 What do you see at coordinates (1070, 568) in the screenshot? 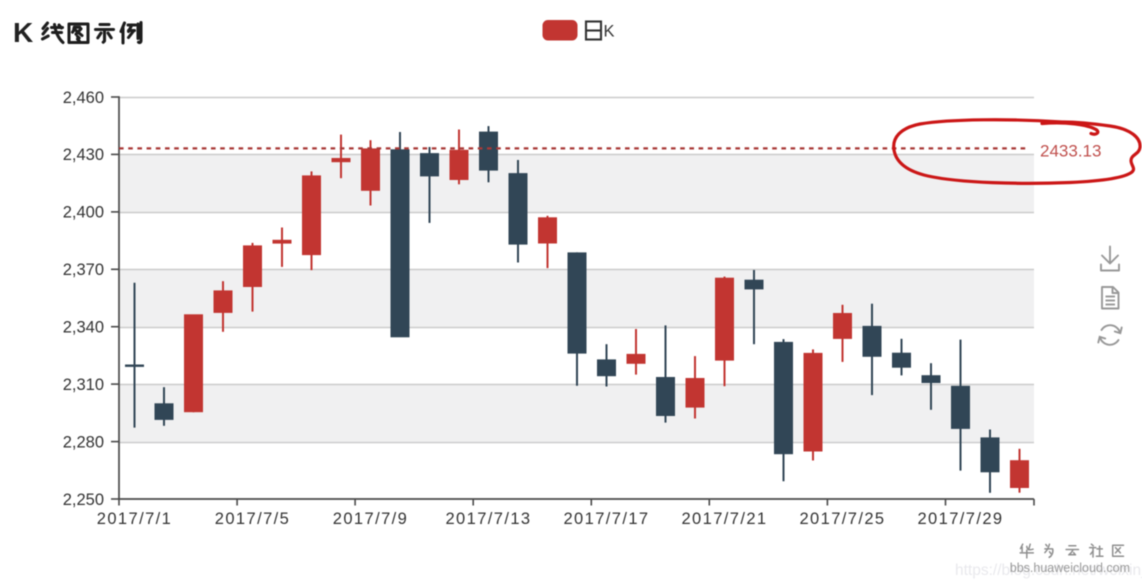
I see `svg-text: bbs.huaweicloud.com` at bounding box center [1070, 568].